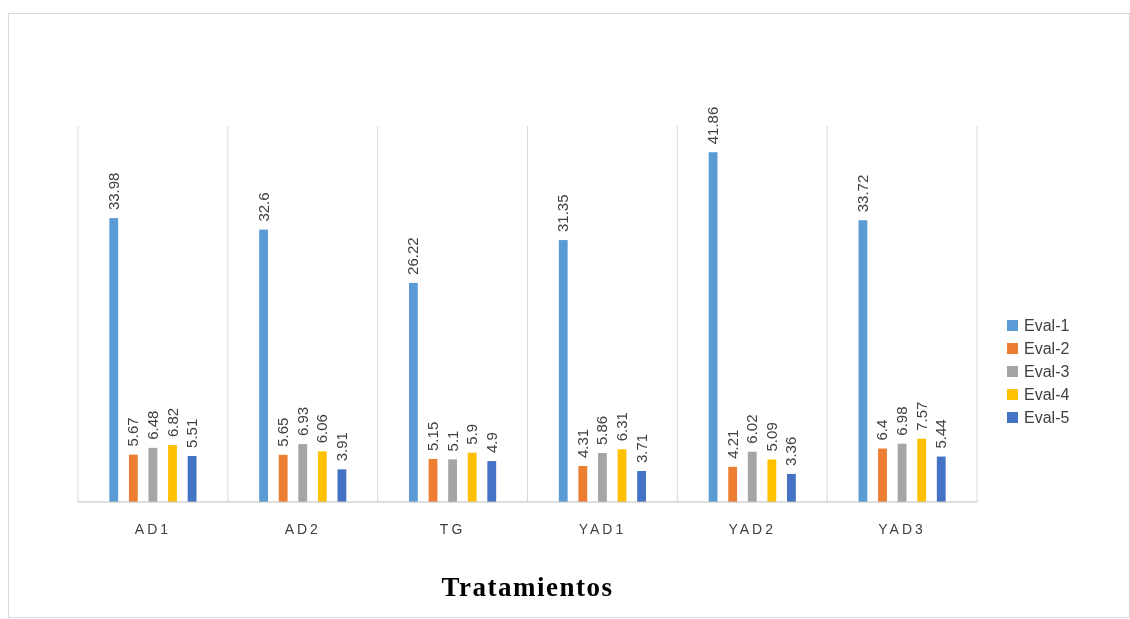  I want to click on data-label: 3.71, so click(641, 448).